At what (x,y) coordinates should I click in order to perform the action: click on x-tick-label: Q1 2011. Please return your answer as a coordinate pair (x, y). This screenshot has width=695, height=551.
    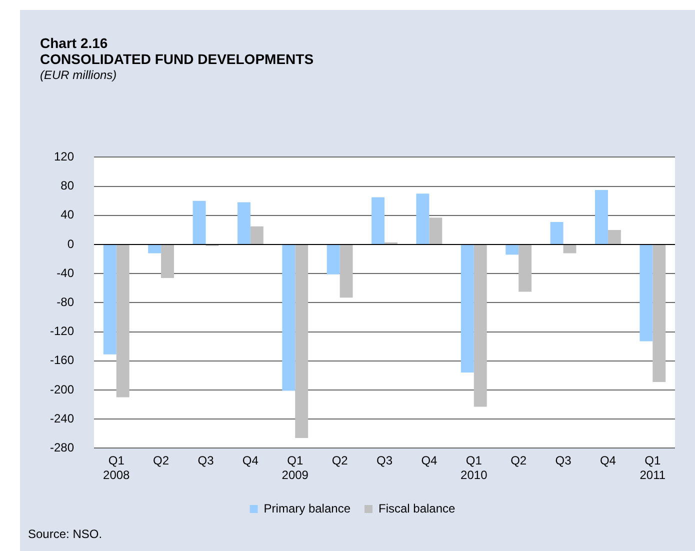
    Looking at the image, I should click on (653, 468).